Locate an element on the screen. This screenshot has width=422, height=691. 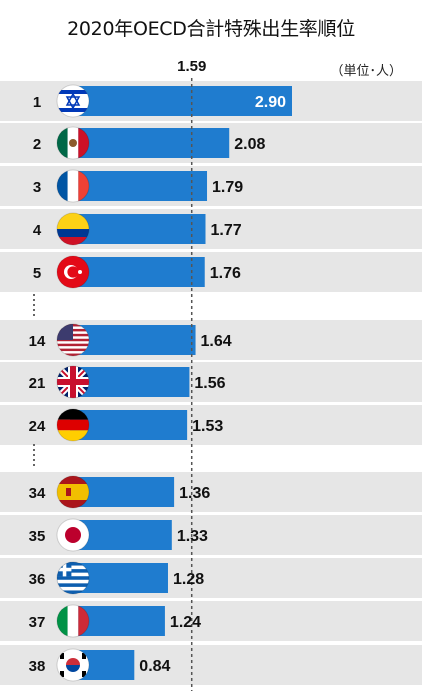
chart-title: 2020年OECD合計特殊出生率順位 is located at coordinates (211, 29).